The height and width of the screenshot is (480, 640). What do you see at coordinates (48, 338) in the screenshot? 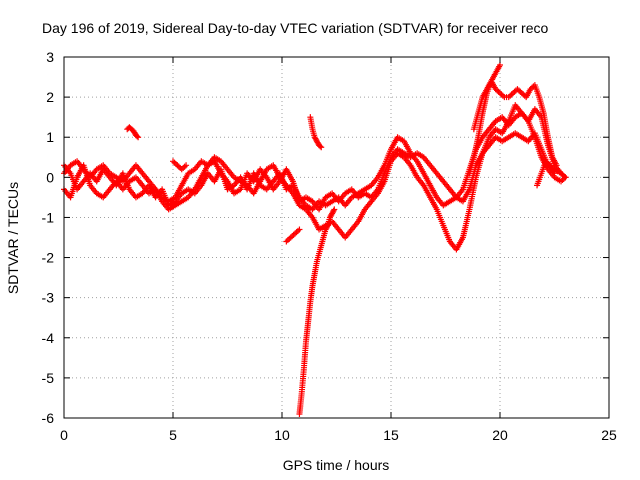
I see `y-tick-label: -4` at bounding box center [48, 338].